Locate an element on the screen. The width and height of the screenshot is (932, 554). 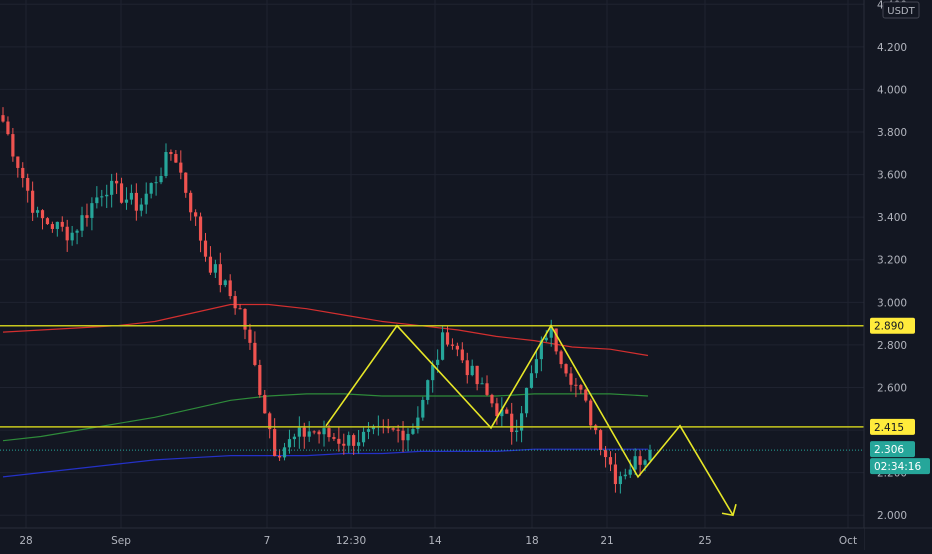
level-badge: 2.890 is located at coordinates (889, 327).